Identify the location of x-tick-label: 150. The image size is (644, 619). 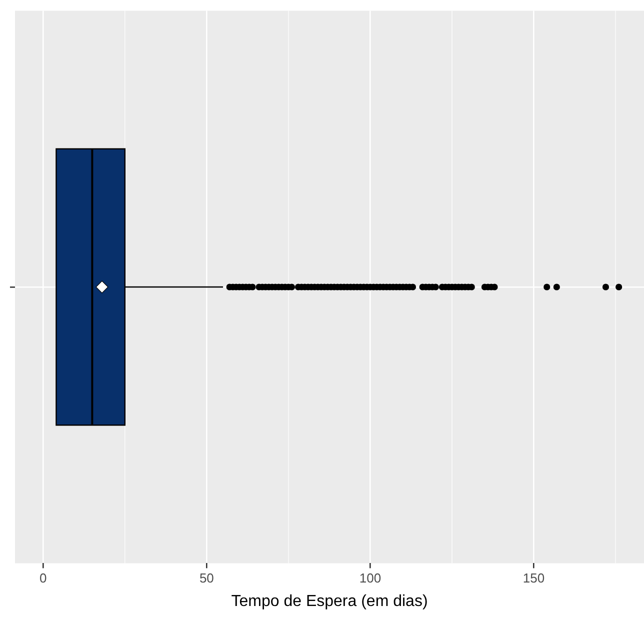
(533, 578).